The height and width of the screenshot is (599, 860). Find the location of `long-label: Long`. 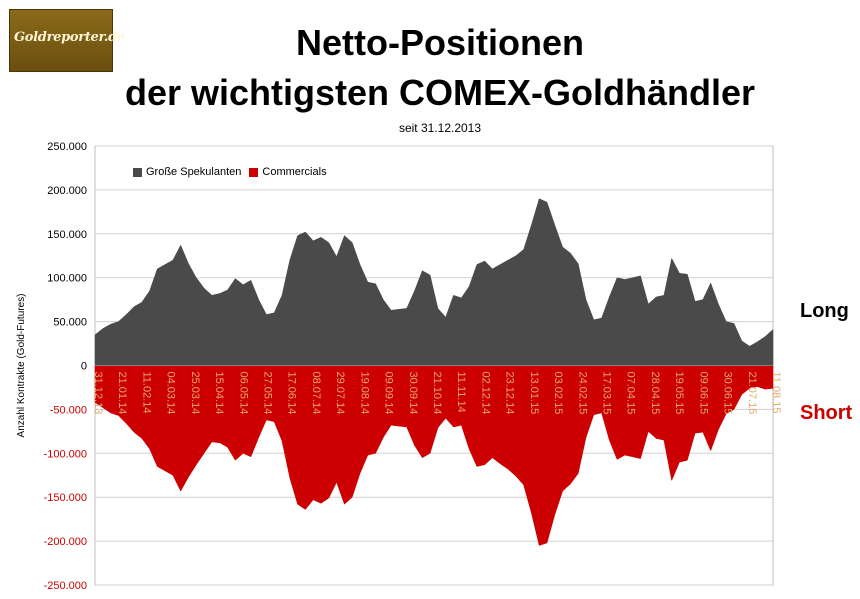

long-label: Long is located at coordinates (824, 311).